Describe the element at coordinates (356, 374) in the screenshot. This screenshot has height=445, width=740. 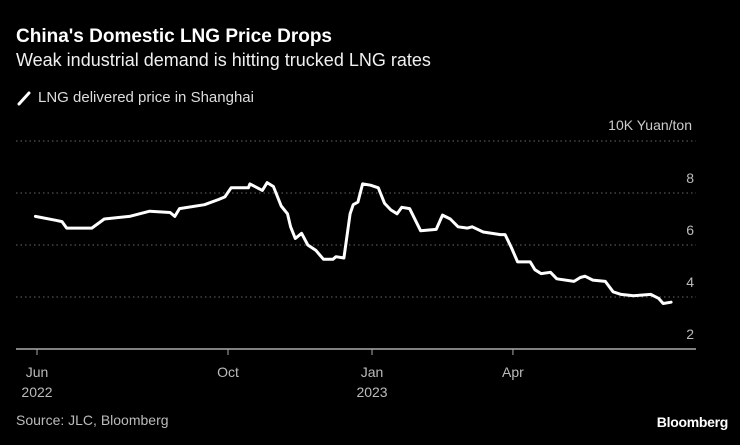
I see `x-axis: Jun 2022 Oct Jan 2023 Apr` at that location.